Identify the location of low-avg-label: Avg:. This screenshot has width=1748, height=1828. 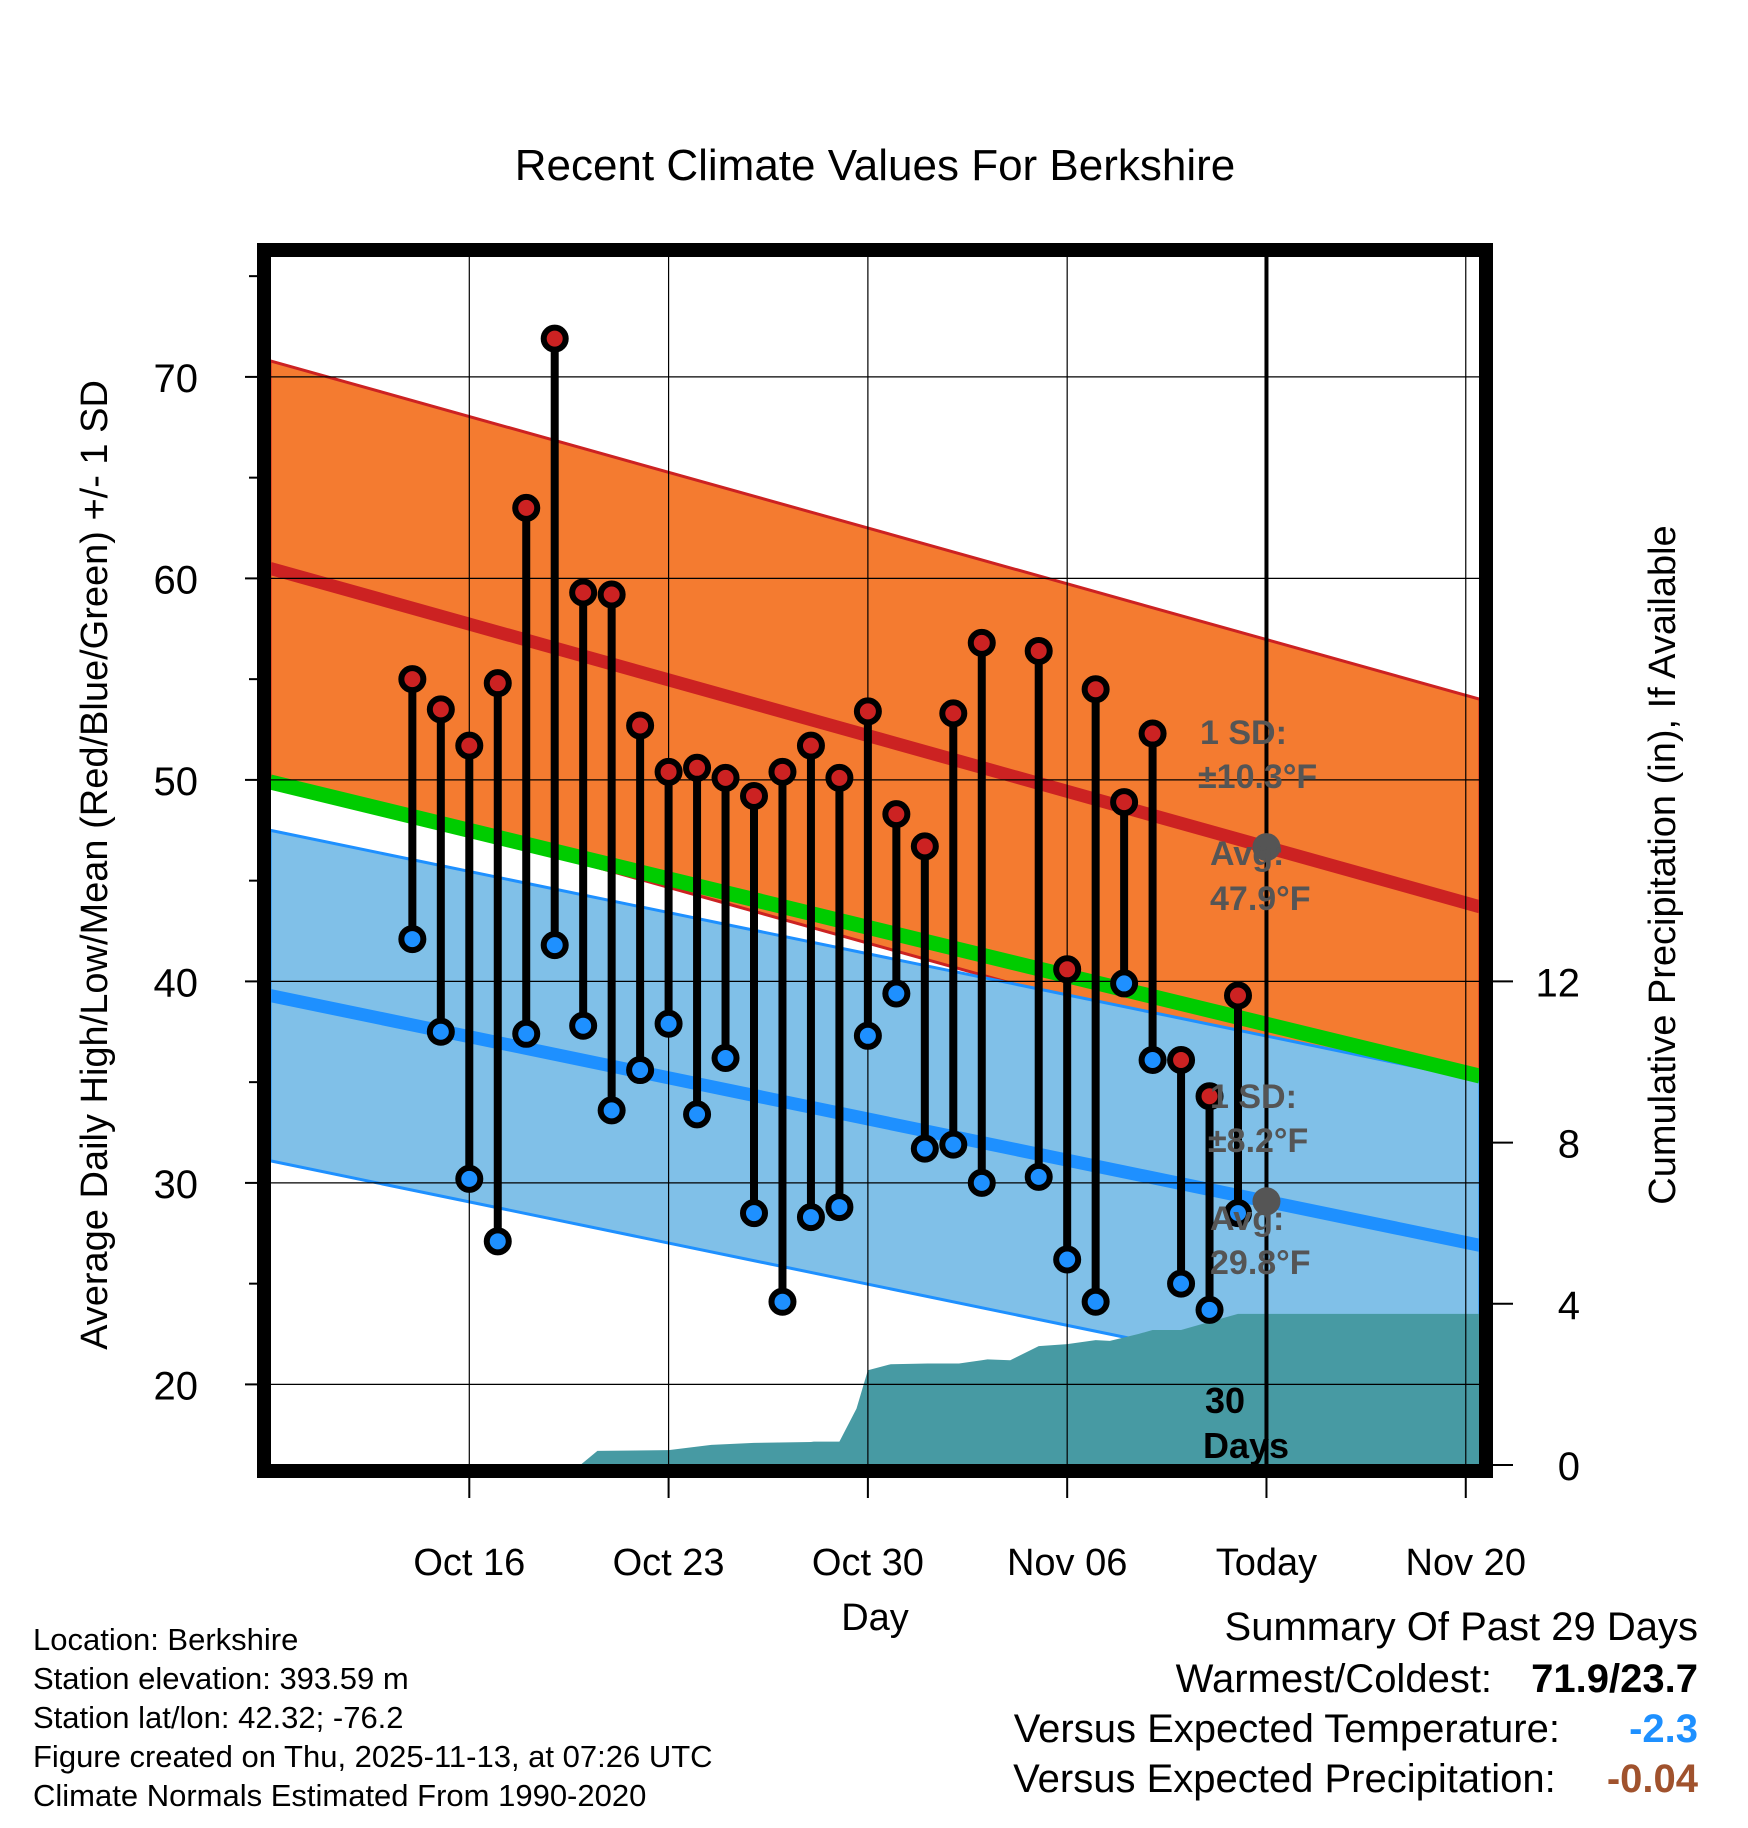
(1247, 1219).